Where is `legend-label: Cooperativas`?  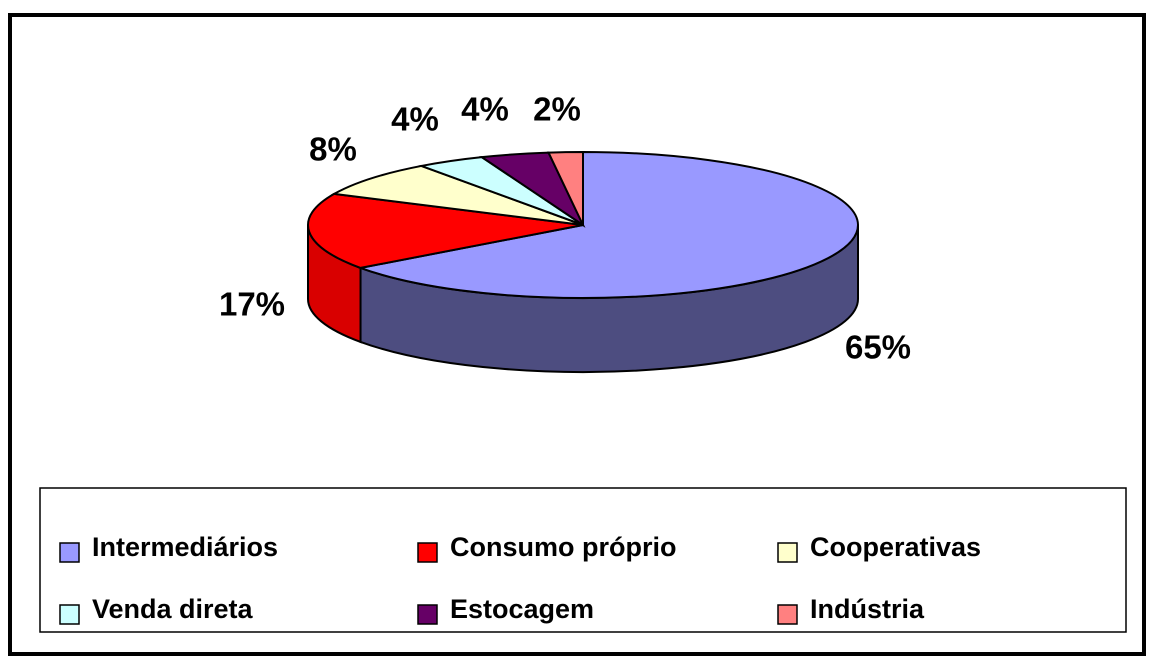
legend-label: Cooperativas is located at coordinates (895, 547).